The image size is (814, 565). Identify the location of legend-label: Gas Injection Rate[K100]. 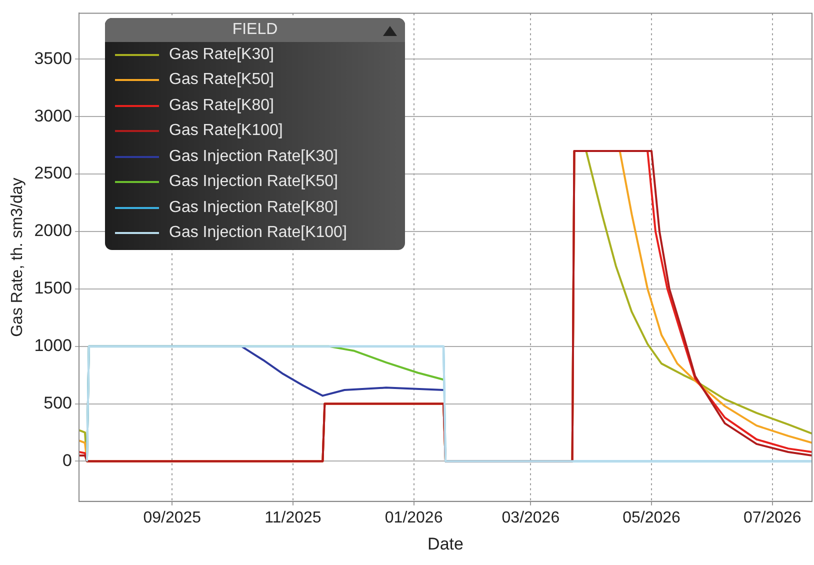
(258, 233).